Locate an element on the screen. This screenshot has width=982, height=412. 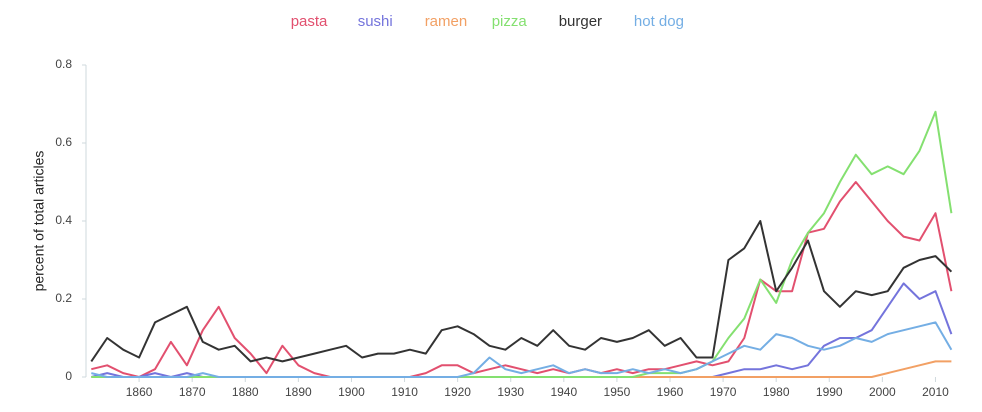
x-tick-label: 1930 is located at coordinates (510, 392).